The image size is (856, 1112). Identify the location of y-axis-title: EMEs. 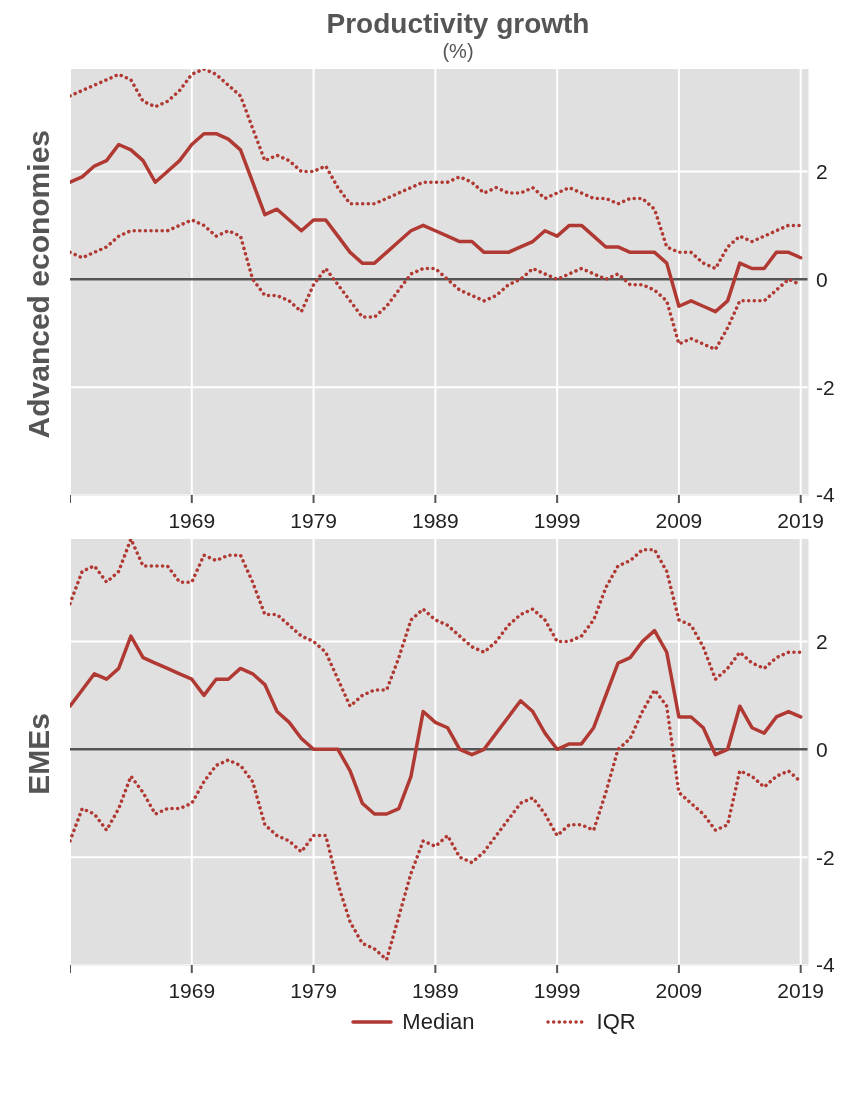
(39, 754).